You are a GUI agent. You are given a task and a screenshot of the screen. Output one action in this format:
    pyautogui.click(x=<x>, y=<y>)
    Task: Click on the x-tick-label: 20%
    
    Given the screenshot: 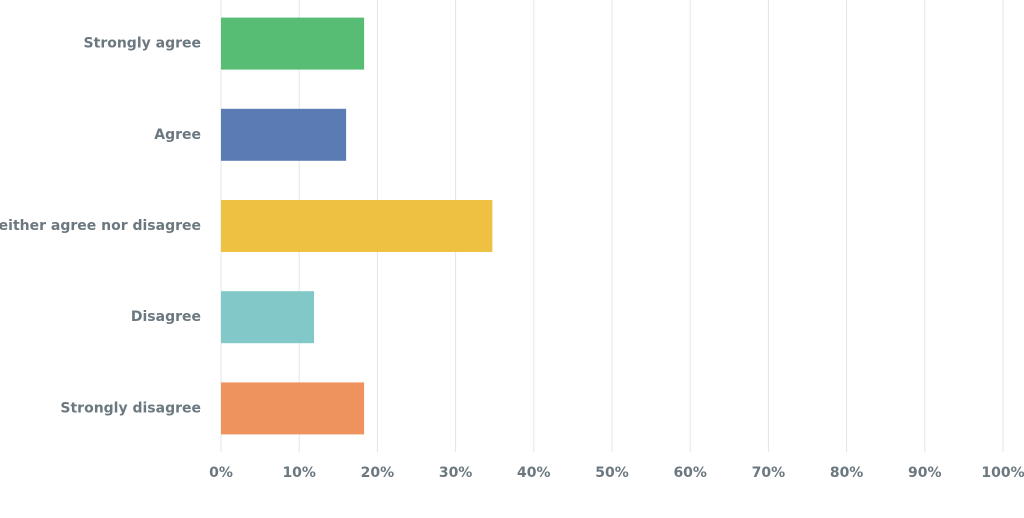 What is the action you would take?
    pyautogui.click(x=378, y=473)
    